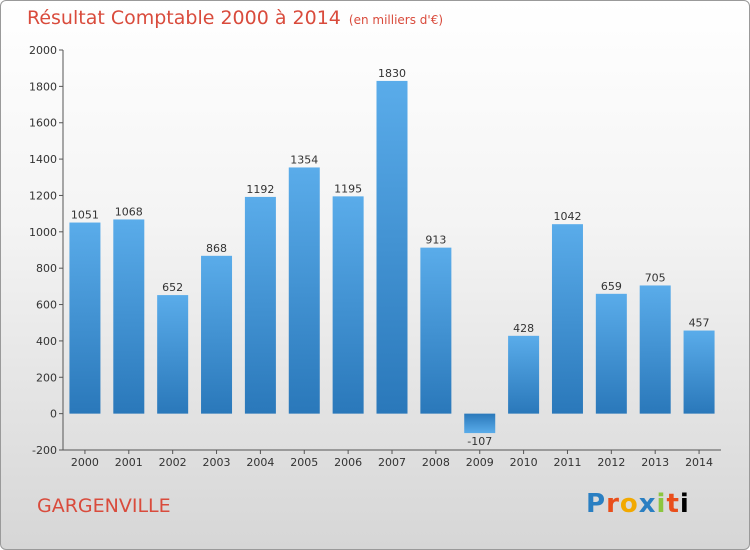 This screenshot has width=750, height=550. What do you see at coordinates (173, 462) in the screenshot?
I see `x-tick-label: 2002` at bounding box center [173, 462].